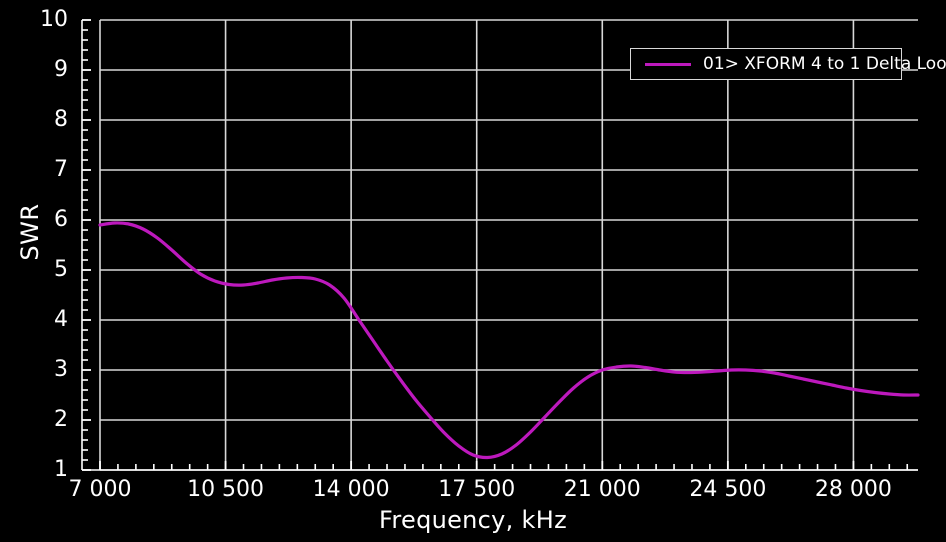  I want to click on y-tick-label: 1, so click(61, 469).